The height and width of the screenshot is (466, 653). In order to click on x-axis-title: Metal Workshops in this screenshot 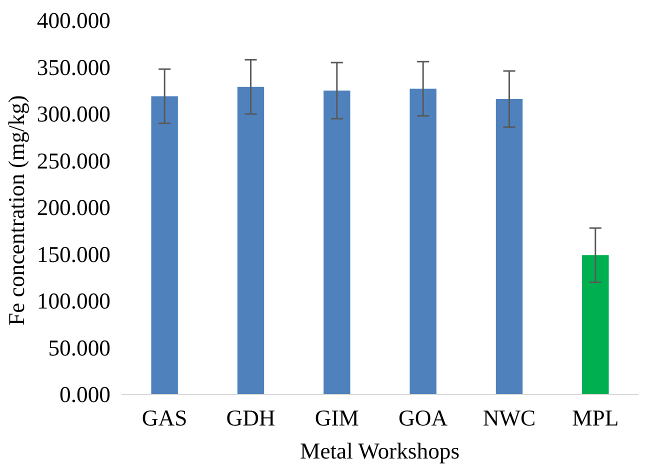, I will do `click(380, 451)`.